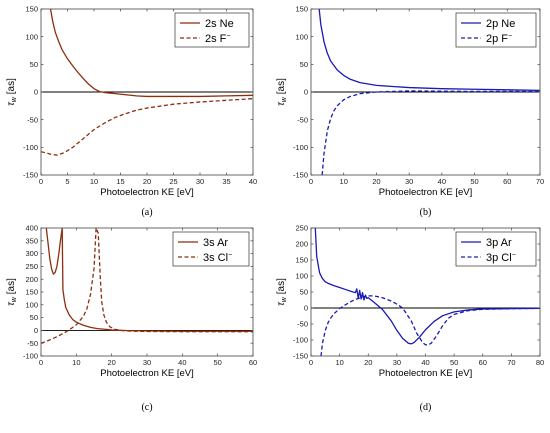 This screenshot has width=550, height=433. What do you see at coordinates (146, 212) in the screenshot?
I see `panel-label: (a)` at bounding box center [146, 212].